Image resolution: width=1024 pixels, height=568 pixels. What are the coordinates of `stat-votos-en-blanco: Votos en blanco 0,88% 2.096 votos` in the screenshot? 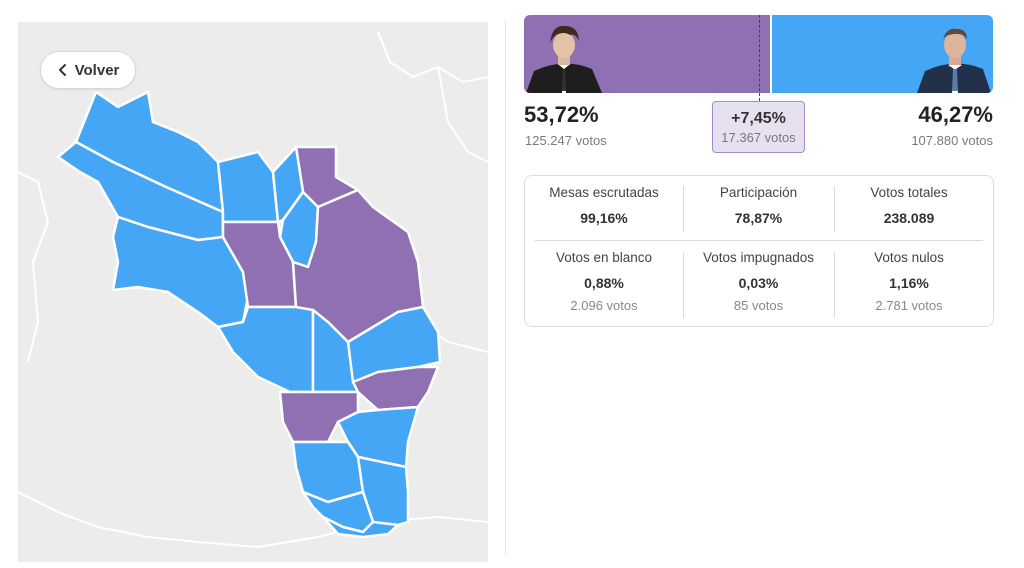 It's located at (604, 281).